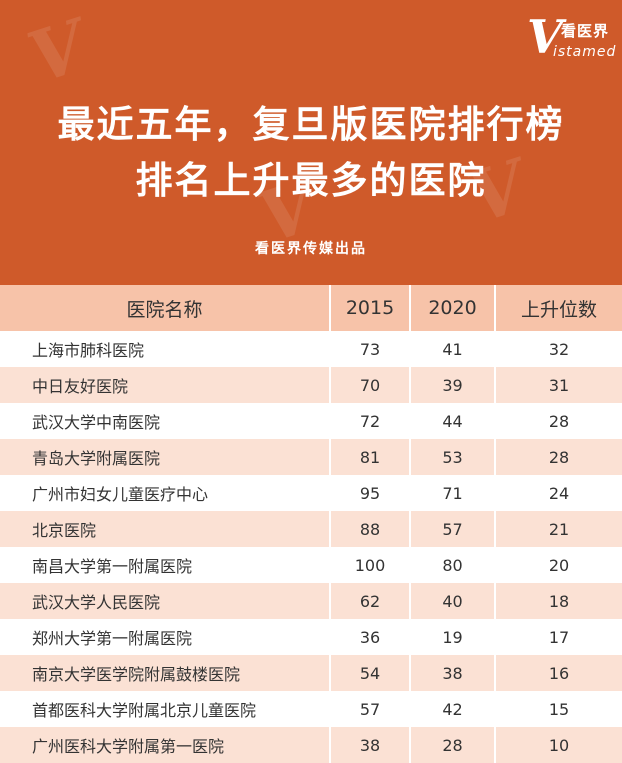  I want to click on table-row: 广州市妇女儿童医疗中心 95 71 24, so click(311, 493).